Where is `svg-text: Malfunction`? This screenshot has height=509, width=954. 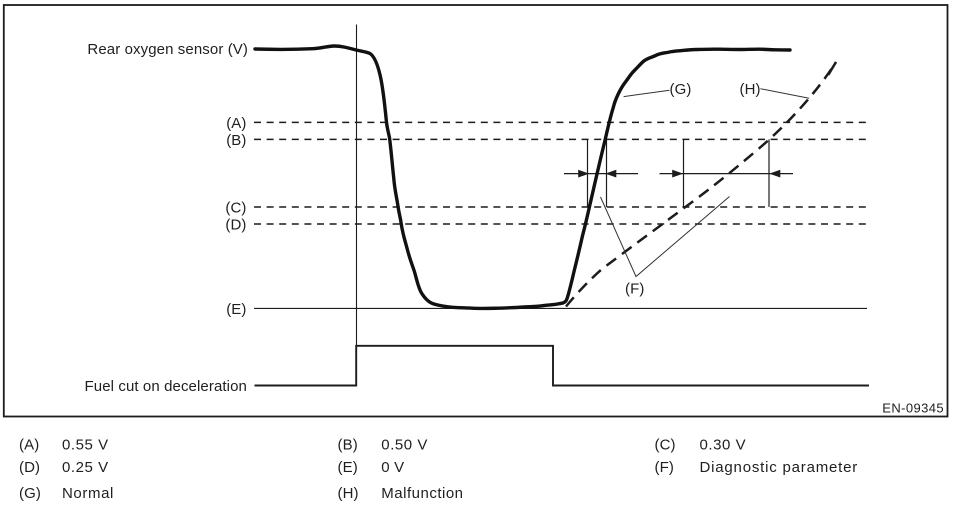
svg-text: Malfunction is located at coordinates (422, 493).